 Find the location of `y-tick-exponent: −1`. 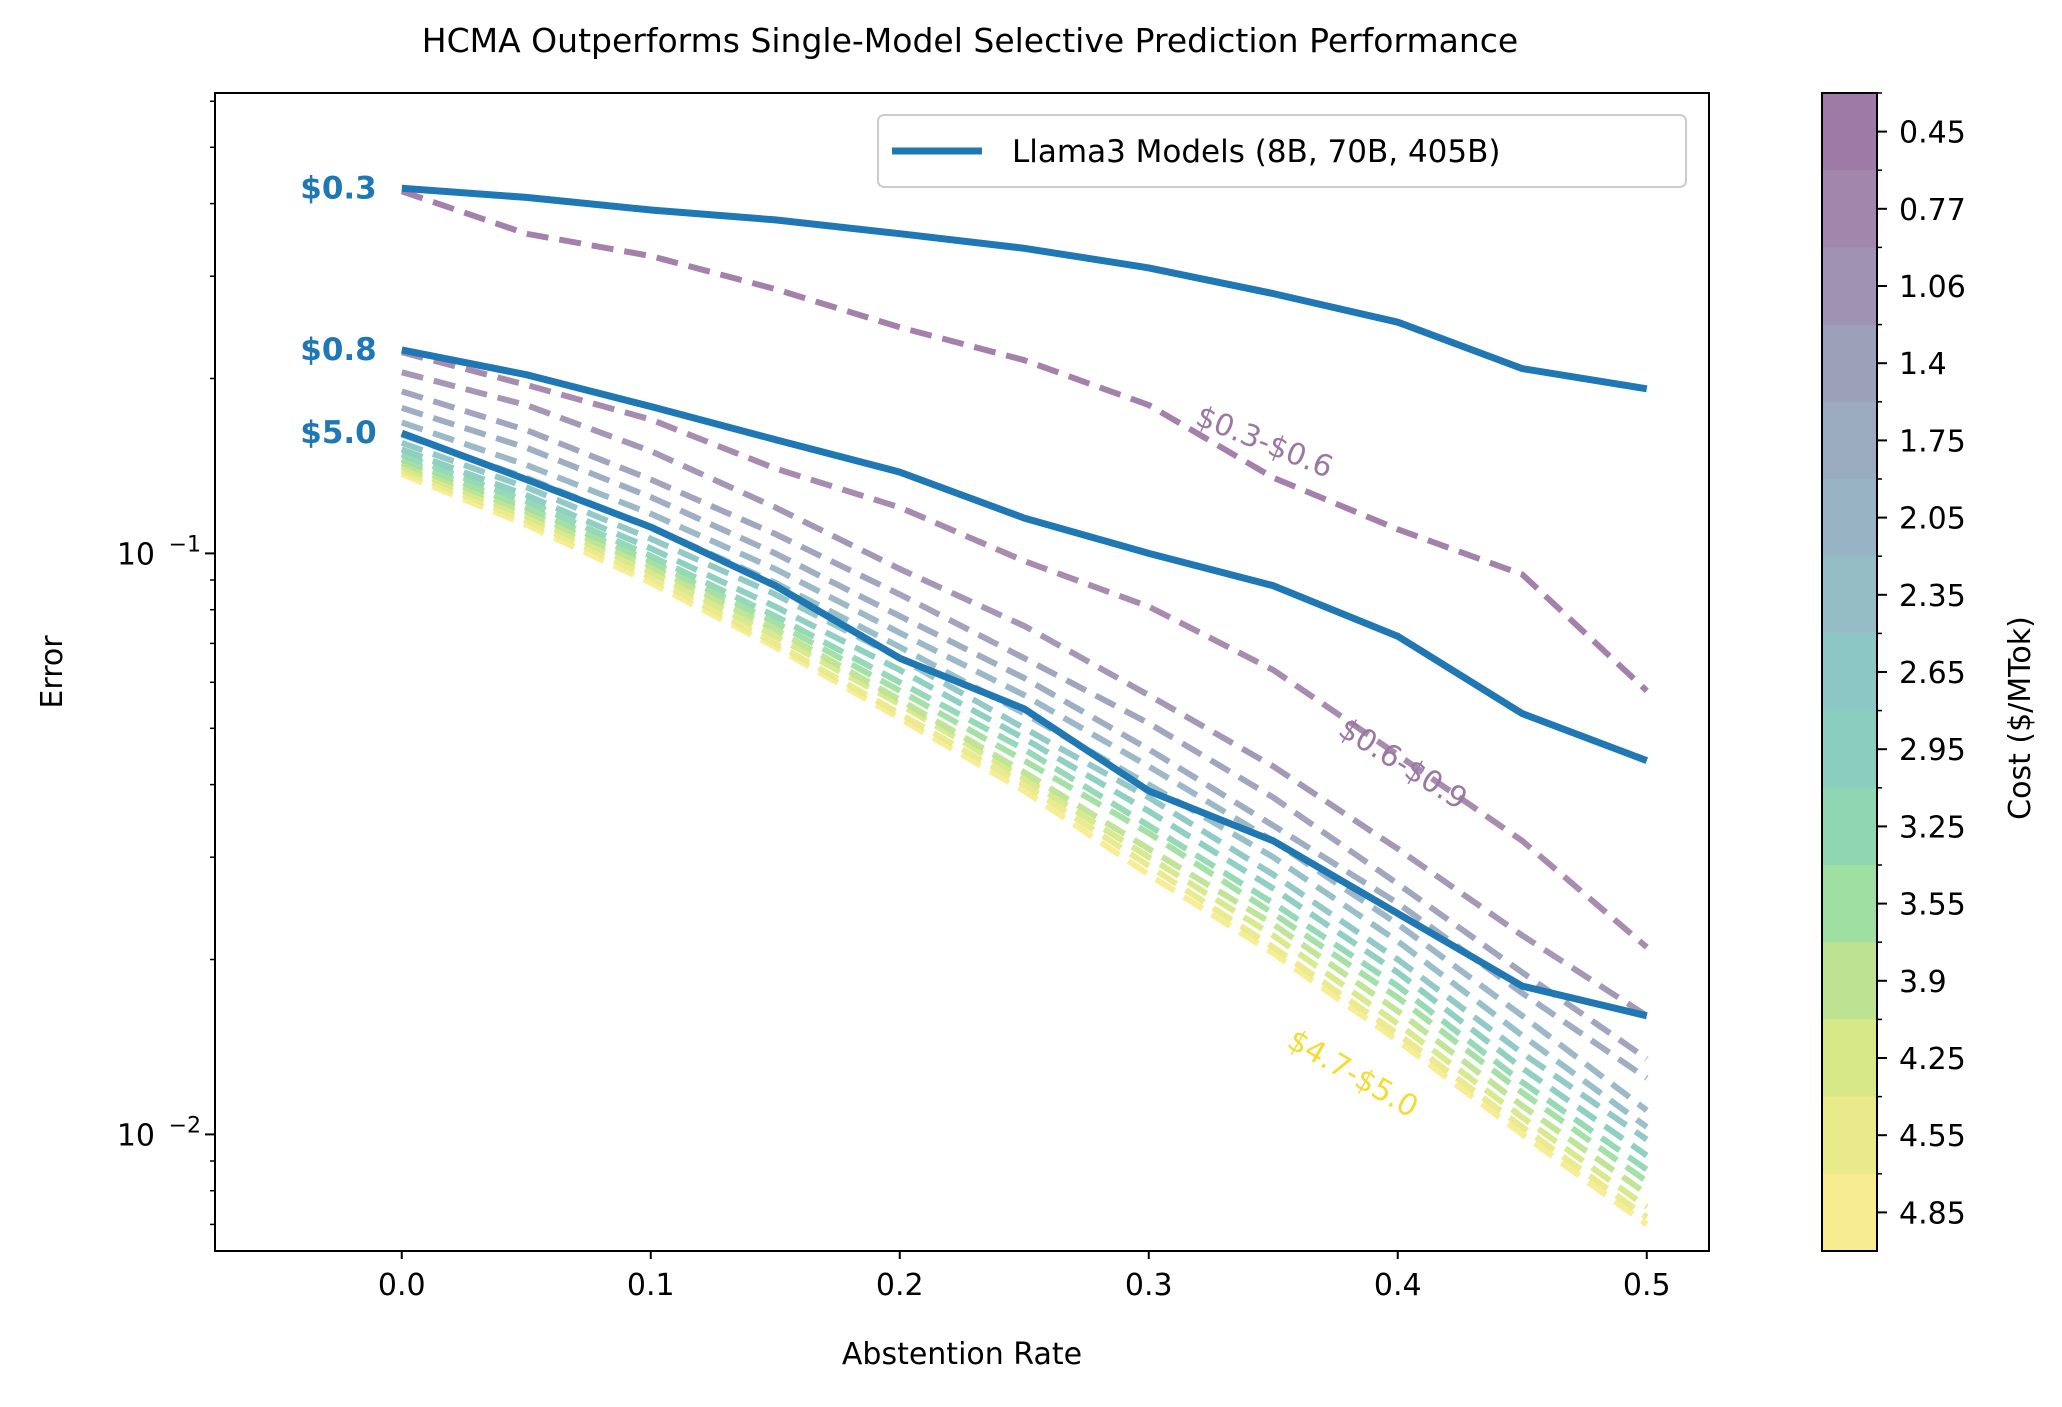

y-tick-exponent: −1 is located at coordinates (185, 544).